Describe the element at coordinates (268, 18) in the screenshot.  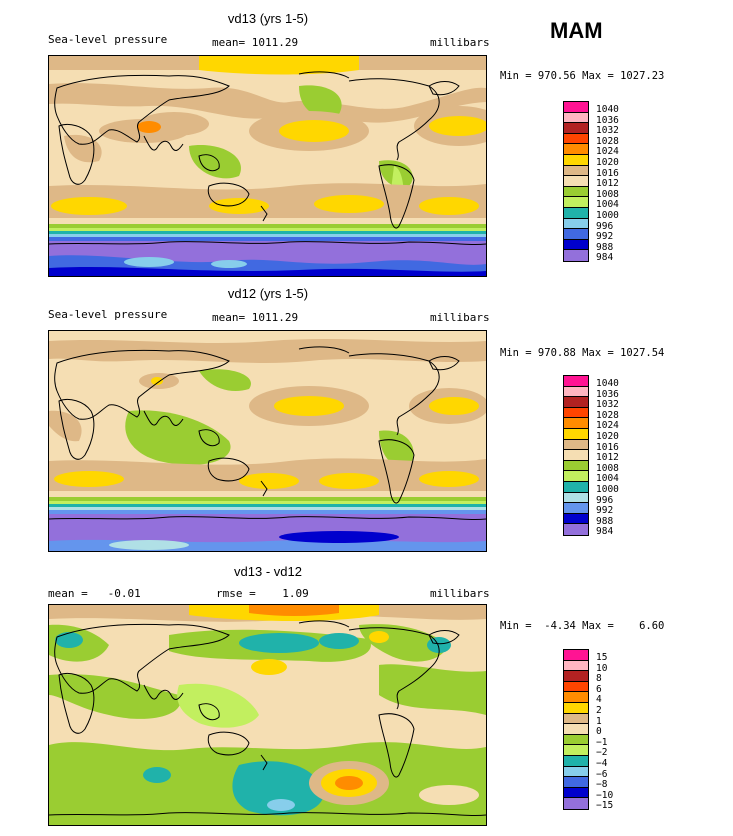
I see `panel-1-title: vd13 (yrs 1-5)` at that location.